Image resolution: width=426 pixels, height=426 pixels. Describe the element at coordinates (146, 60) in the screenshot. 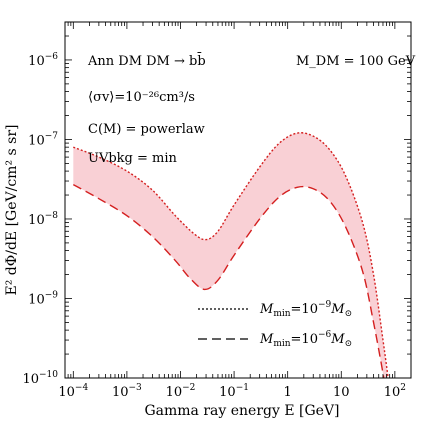

I see `annotation-line1: Ann DM DM → bb̄` at that location.